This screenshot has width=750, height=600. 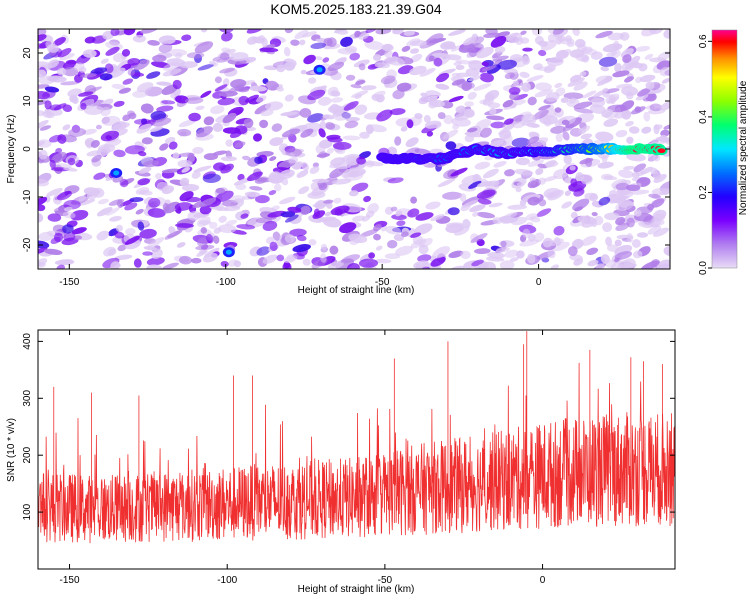 I want to click on colorbar-label: Normalized spectral amplitude, so click(x=743, y=147).